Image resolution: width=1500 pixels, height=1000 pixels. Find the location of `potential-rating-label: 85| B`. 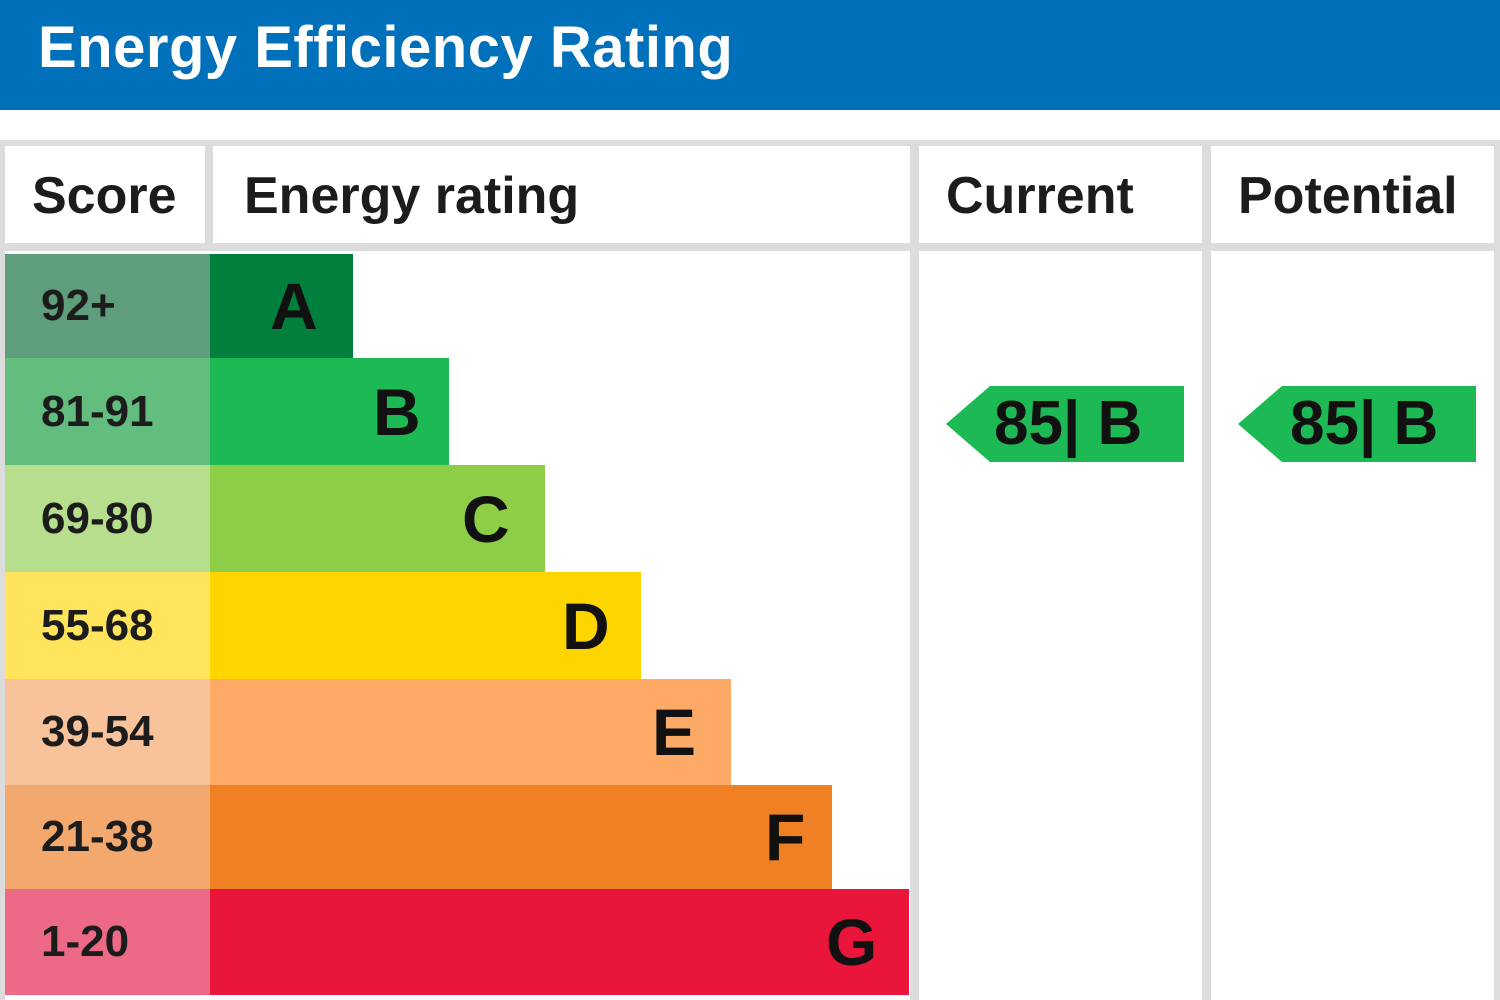

potential-rating-label: 85| B is located at coordinates (1364, 423).